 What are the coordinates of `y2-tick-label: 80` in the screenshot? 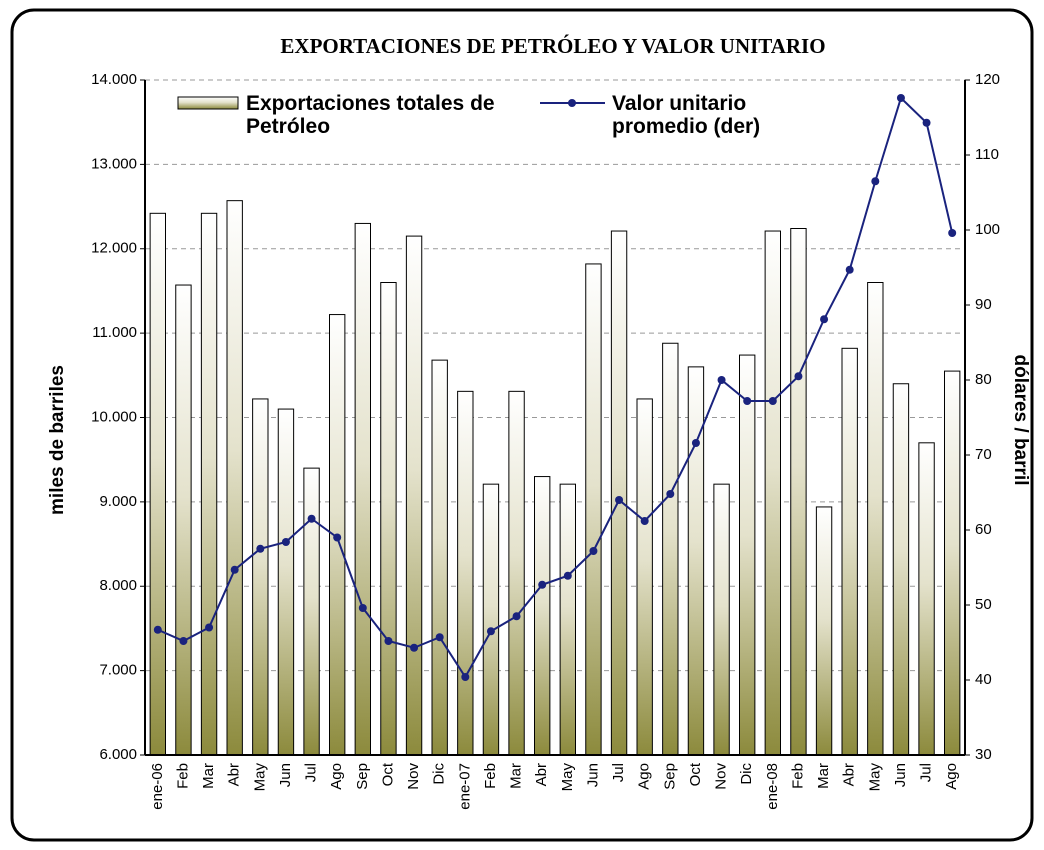 It's located at (983, 379).